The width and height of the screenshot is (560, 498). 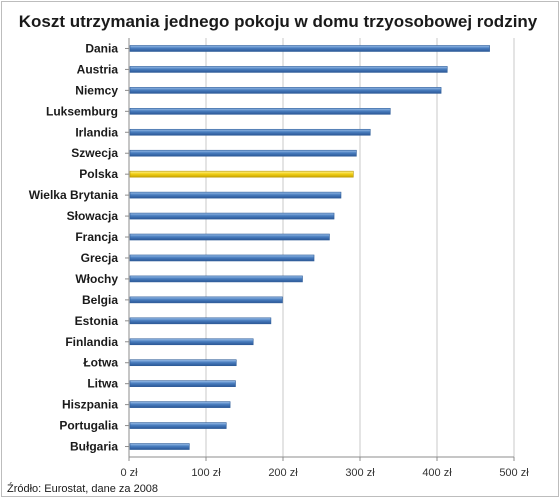 I want to click on tick-label: 0 zł, so click(x=129, y=473).